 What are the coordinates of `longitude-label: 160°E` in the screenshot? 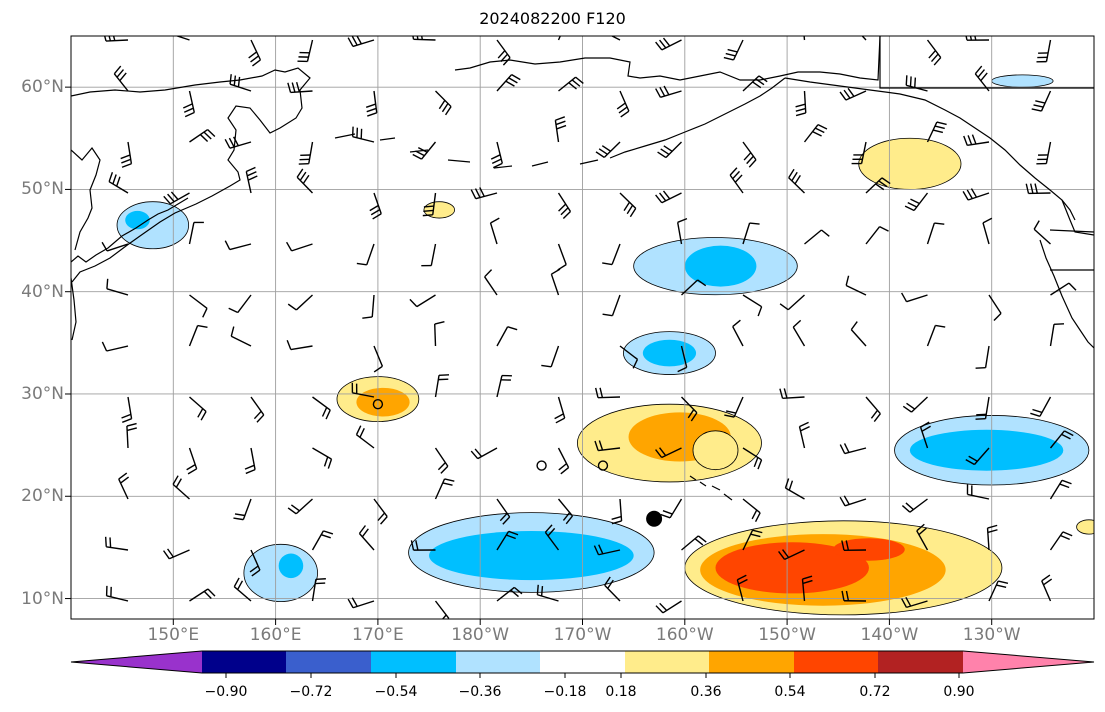 It's located at (275, 635).